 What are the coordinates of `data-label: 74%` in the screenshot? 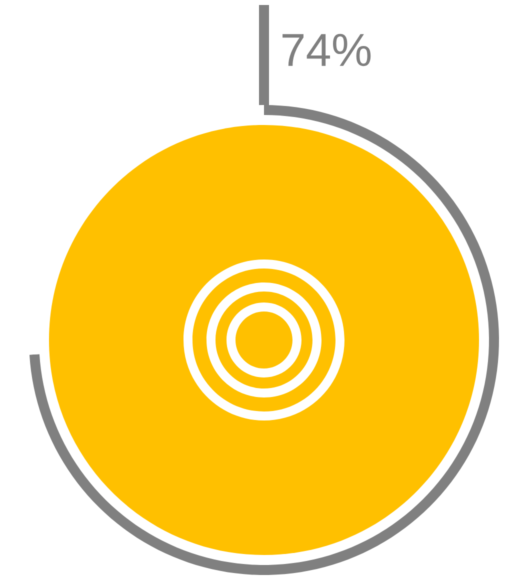 It's located at (326, 50).